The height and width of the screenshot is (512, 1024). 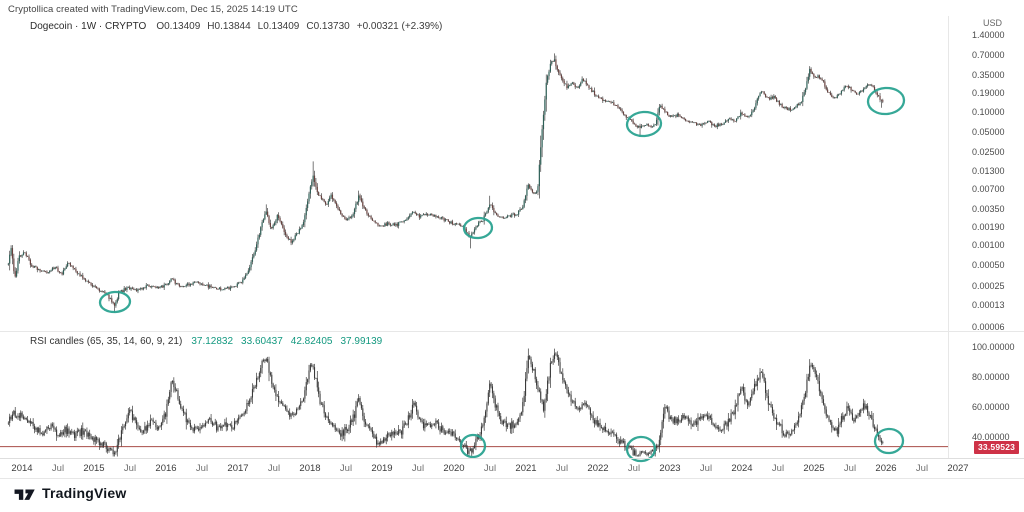 What do you see at coordinates (512, 478) in the screenshot?
I see `footer-divider` at bounding box center [512, 478].